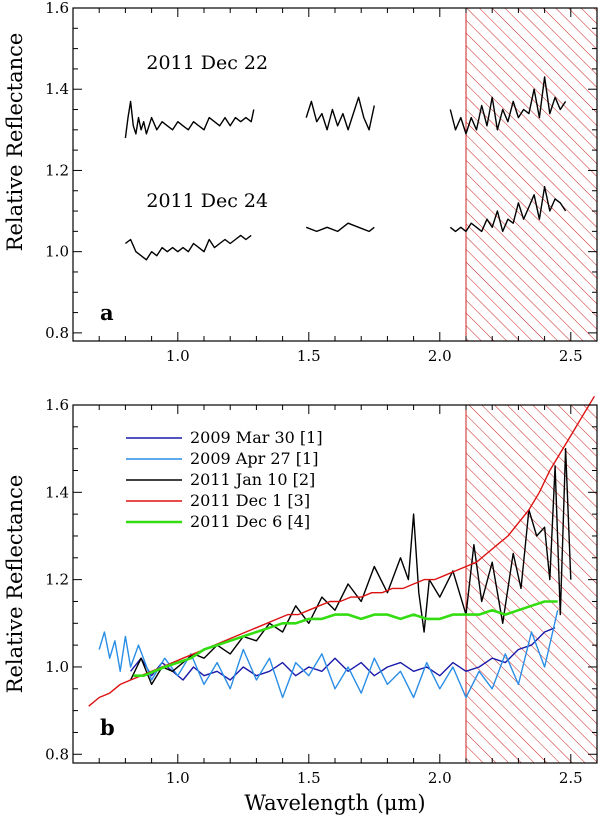 Image resolution: width=600 pixels, height=818 pixels. What do you see at coordinates (107, 727) in the screenshot?
I see `panel-b-letter: b` at bounding box center [107, 727].